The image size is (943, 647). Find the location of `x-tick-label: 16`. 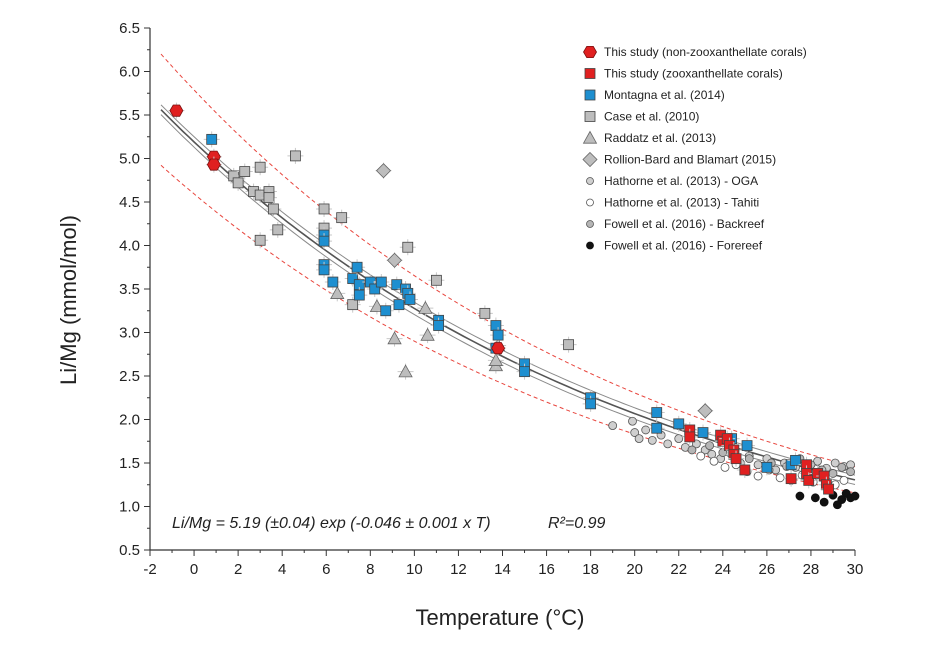

x-tick-label: 16 is located at coordinates (546, 569).